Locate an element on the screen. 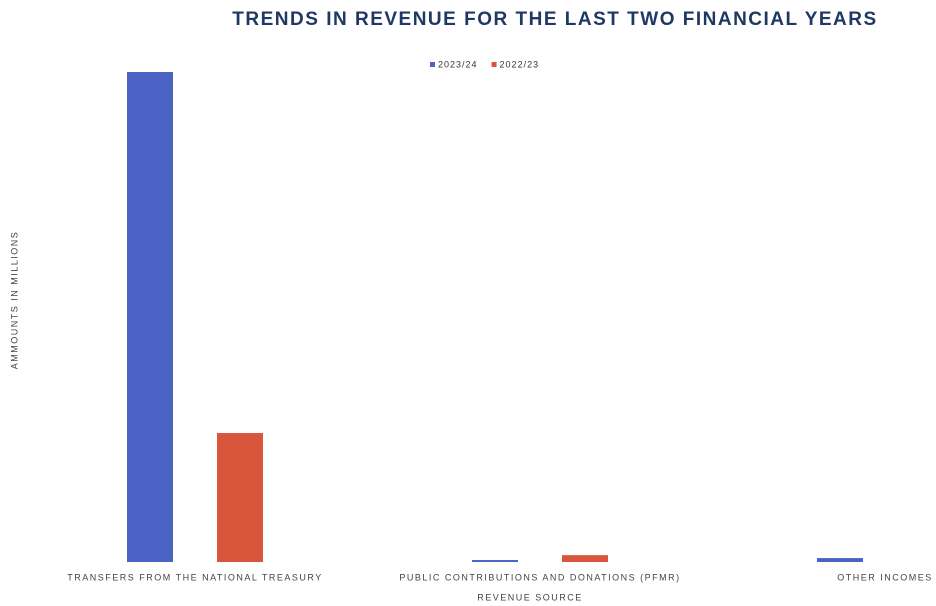 This screenshot has width=936, height=606. y-axis-label: AMMOUNTS IN MILLIONS is located at coordinates (14, 300).